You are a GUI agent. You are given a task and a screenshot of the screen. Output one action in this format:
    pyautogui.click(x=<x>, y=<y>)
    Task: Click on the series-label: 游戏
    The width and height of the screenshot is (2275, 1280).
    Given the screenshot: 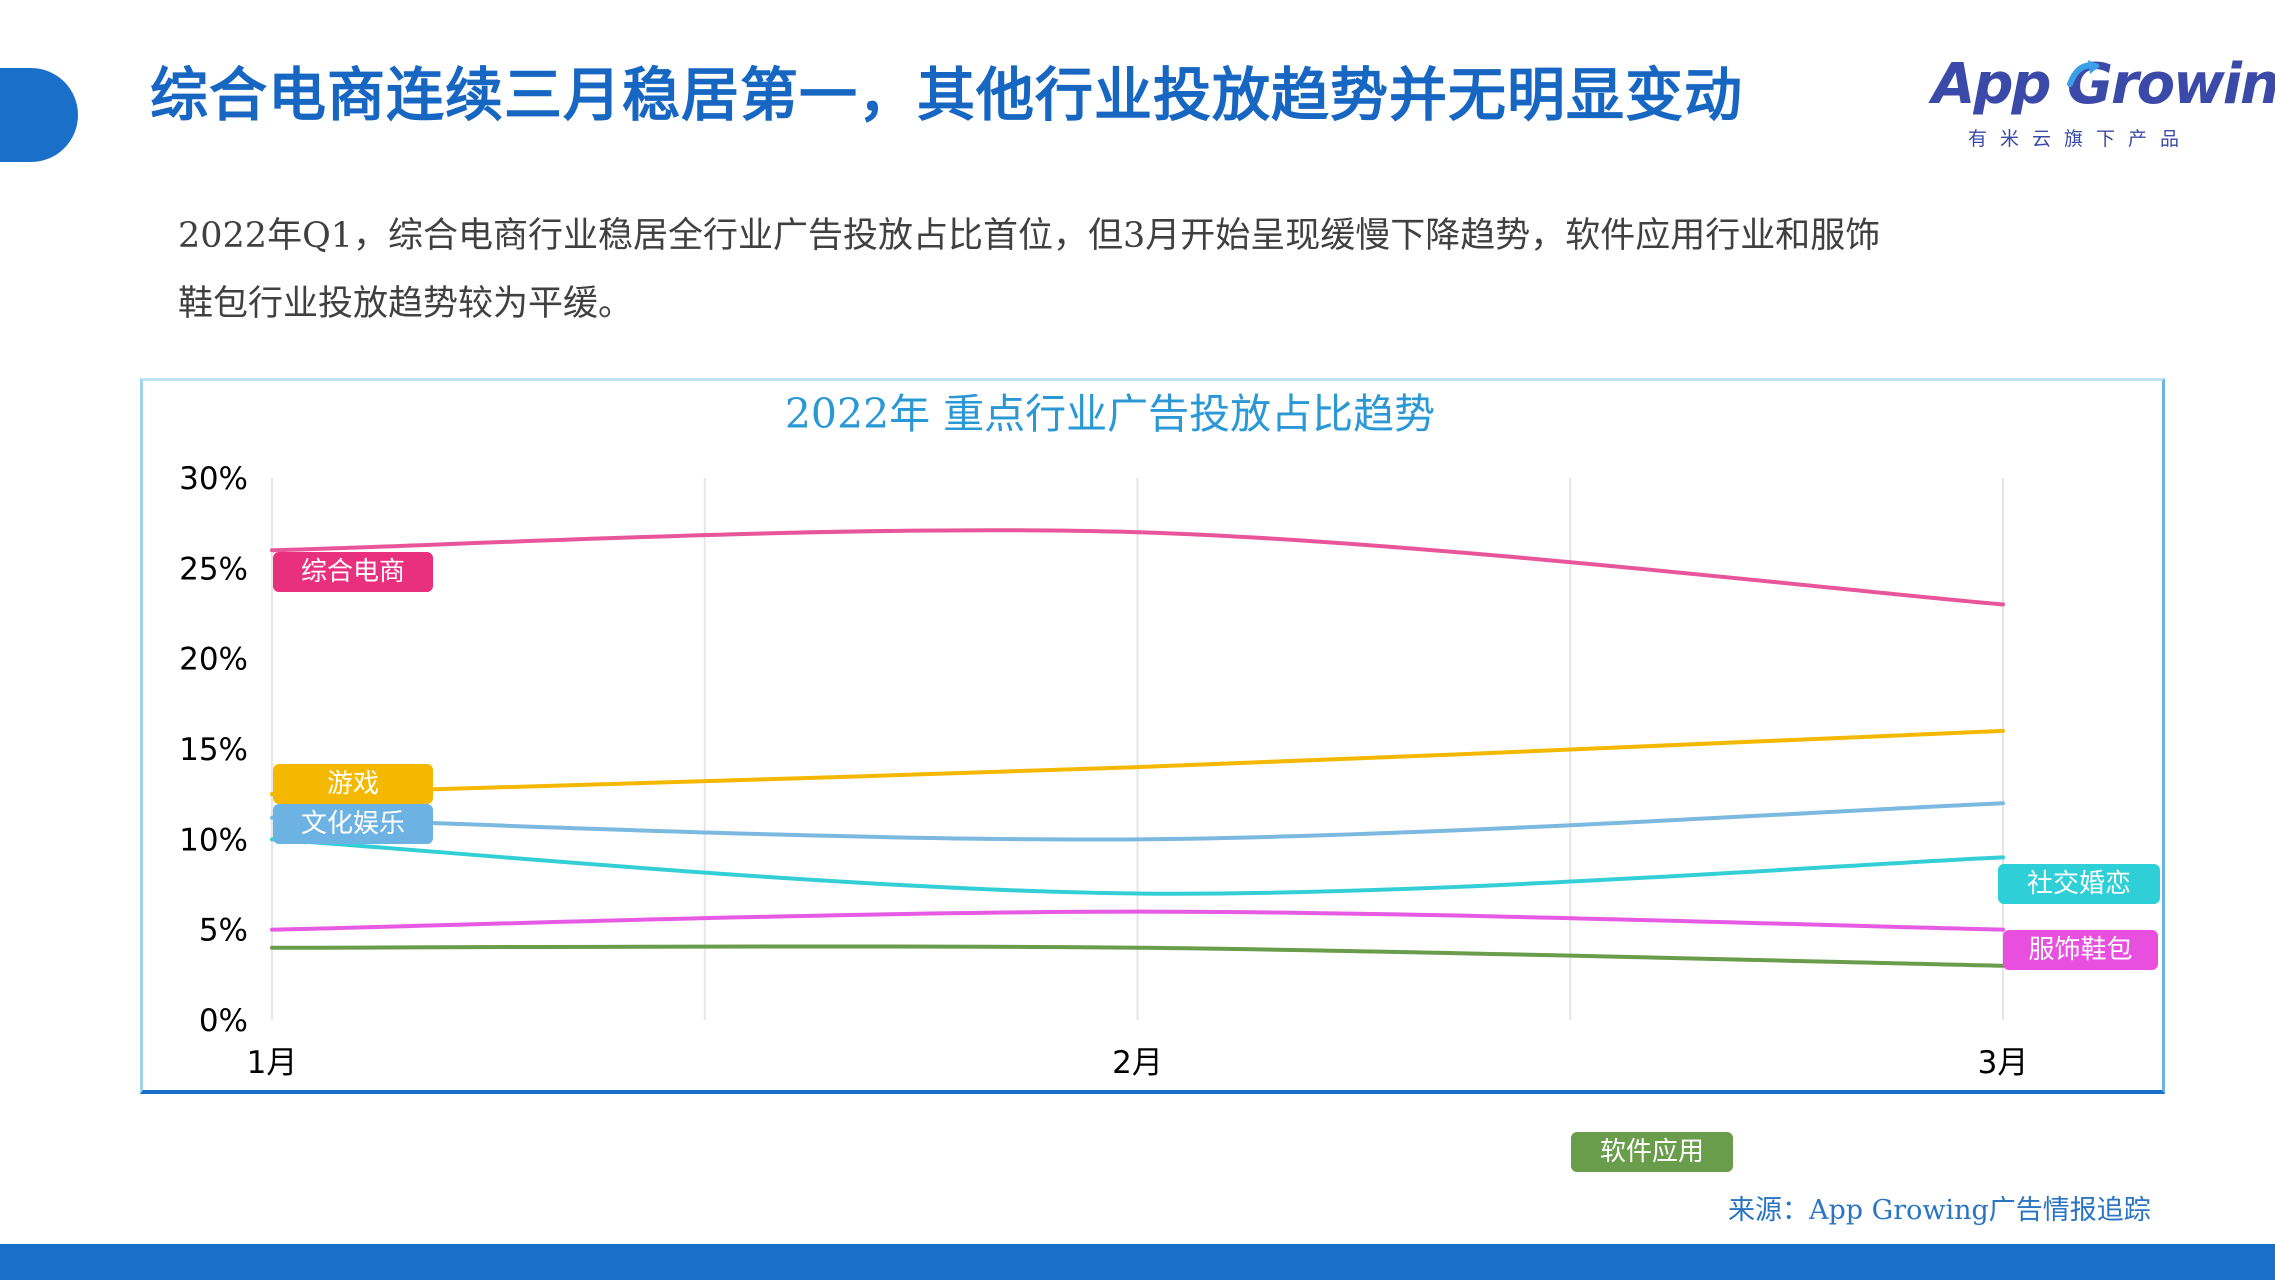 What is the action you would take?
    pyautogui.click(x=353, y=784)
    